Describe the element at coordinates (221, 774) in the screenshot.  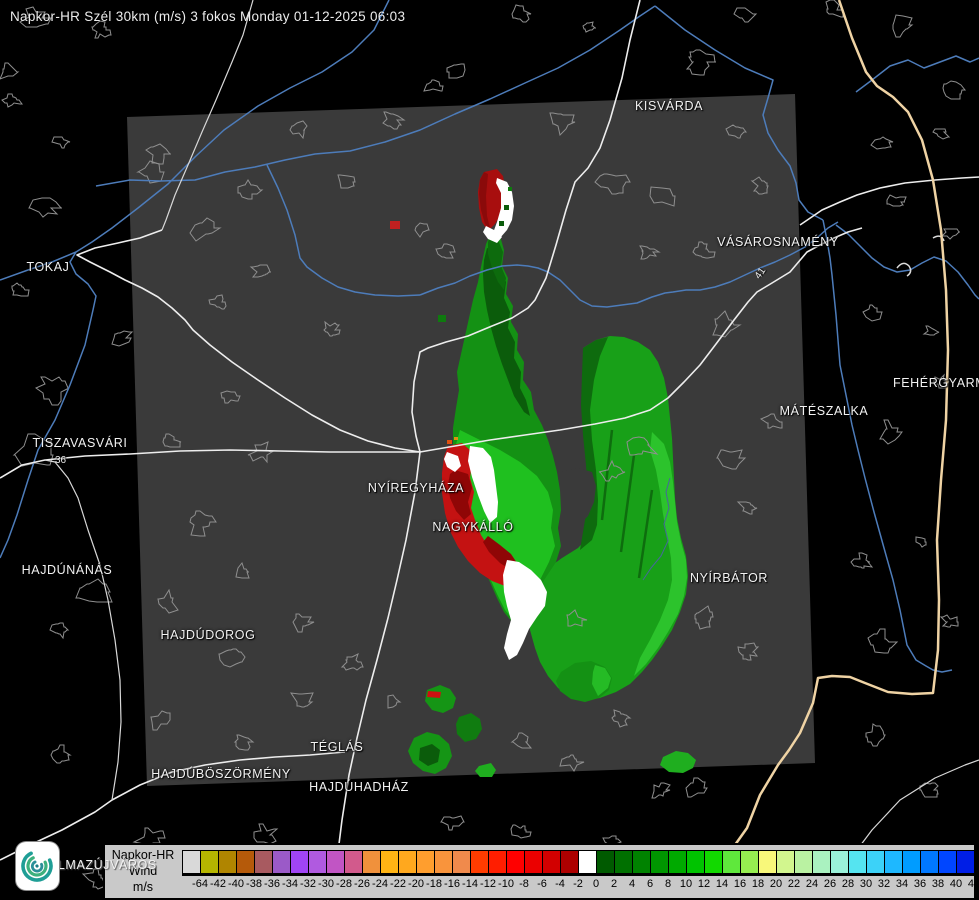
I see `city-label-hajduboszormeny: HAJDÚBÖSZÖRMÉNY` at that location.